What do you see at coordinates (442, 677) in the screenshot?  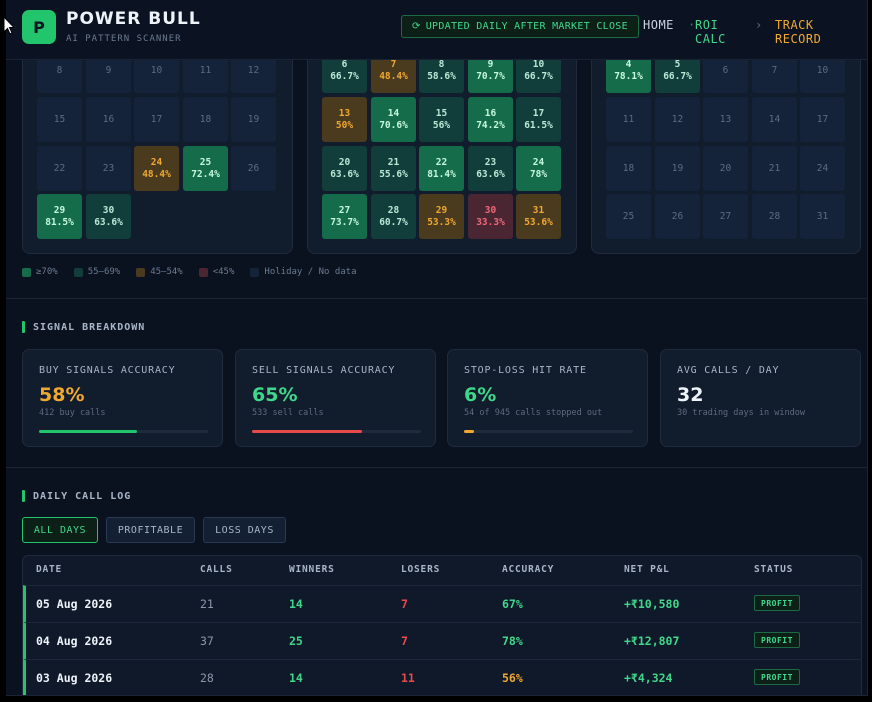 I see `table-row: 03 Aug 2026 28 14 11 56% +₹4,324 PROFIT` at bounding box center [442, 677].